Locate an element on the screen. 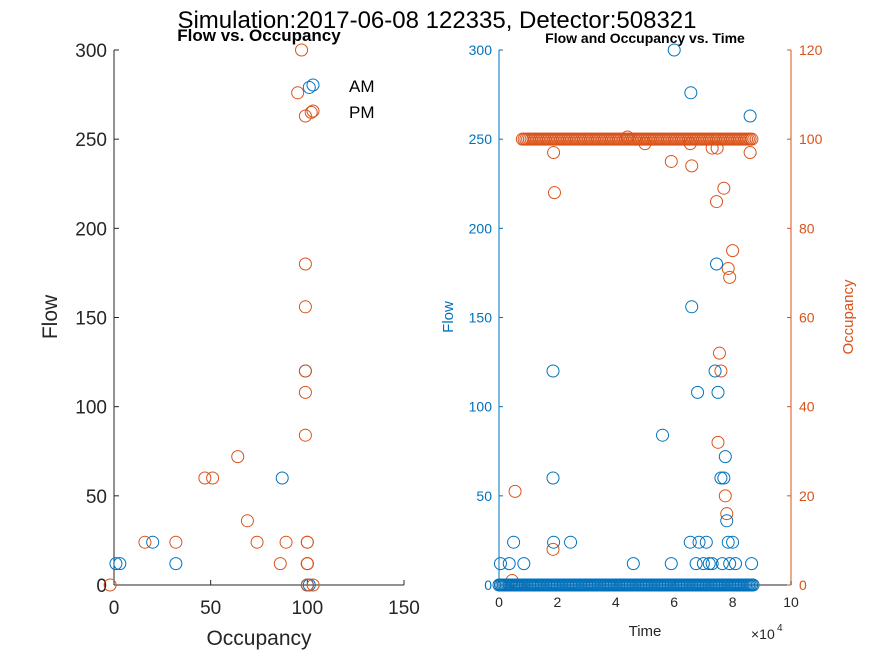 Image resolution: width=875 pixels, height=656 pixels. legend: AM PM is located at coordinates (340, 99).